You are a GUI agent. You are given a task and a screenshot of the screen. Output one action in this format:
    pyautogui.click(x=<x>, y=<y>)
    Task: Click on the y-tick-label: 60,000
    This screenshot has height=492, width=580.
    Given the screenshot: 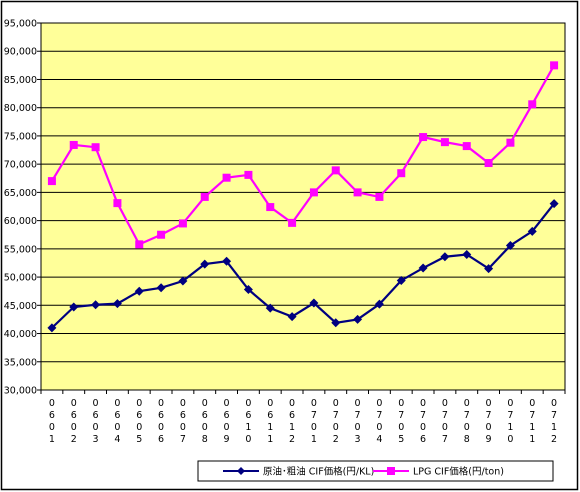 What is the action you would take?
    pyautogui.click(x=20, y=221)
    